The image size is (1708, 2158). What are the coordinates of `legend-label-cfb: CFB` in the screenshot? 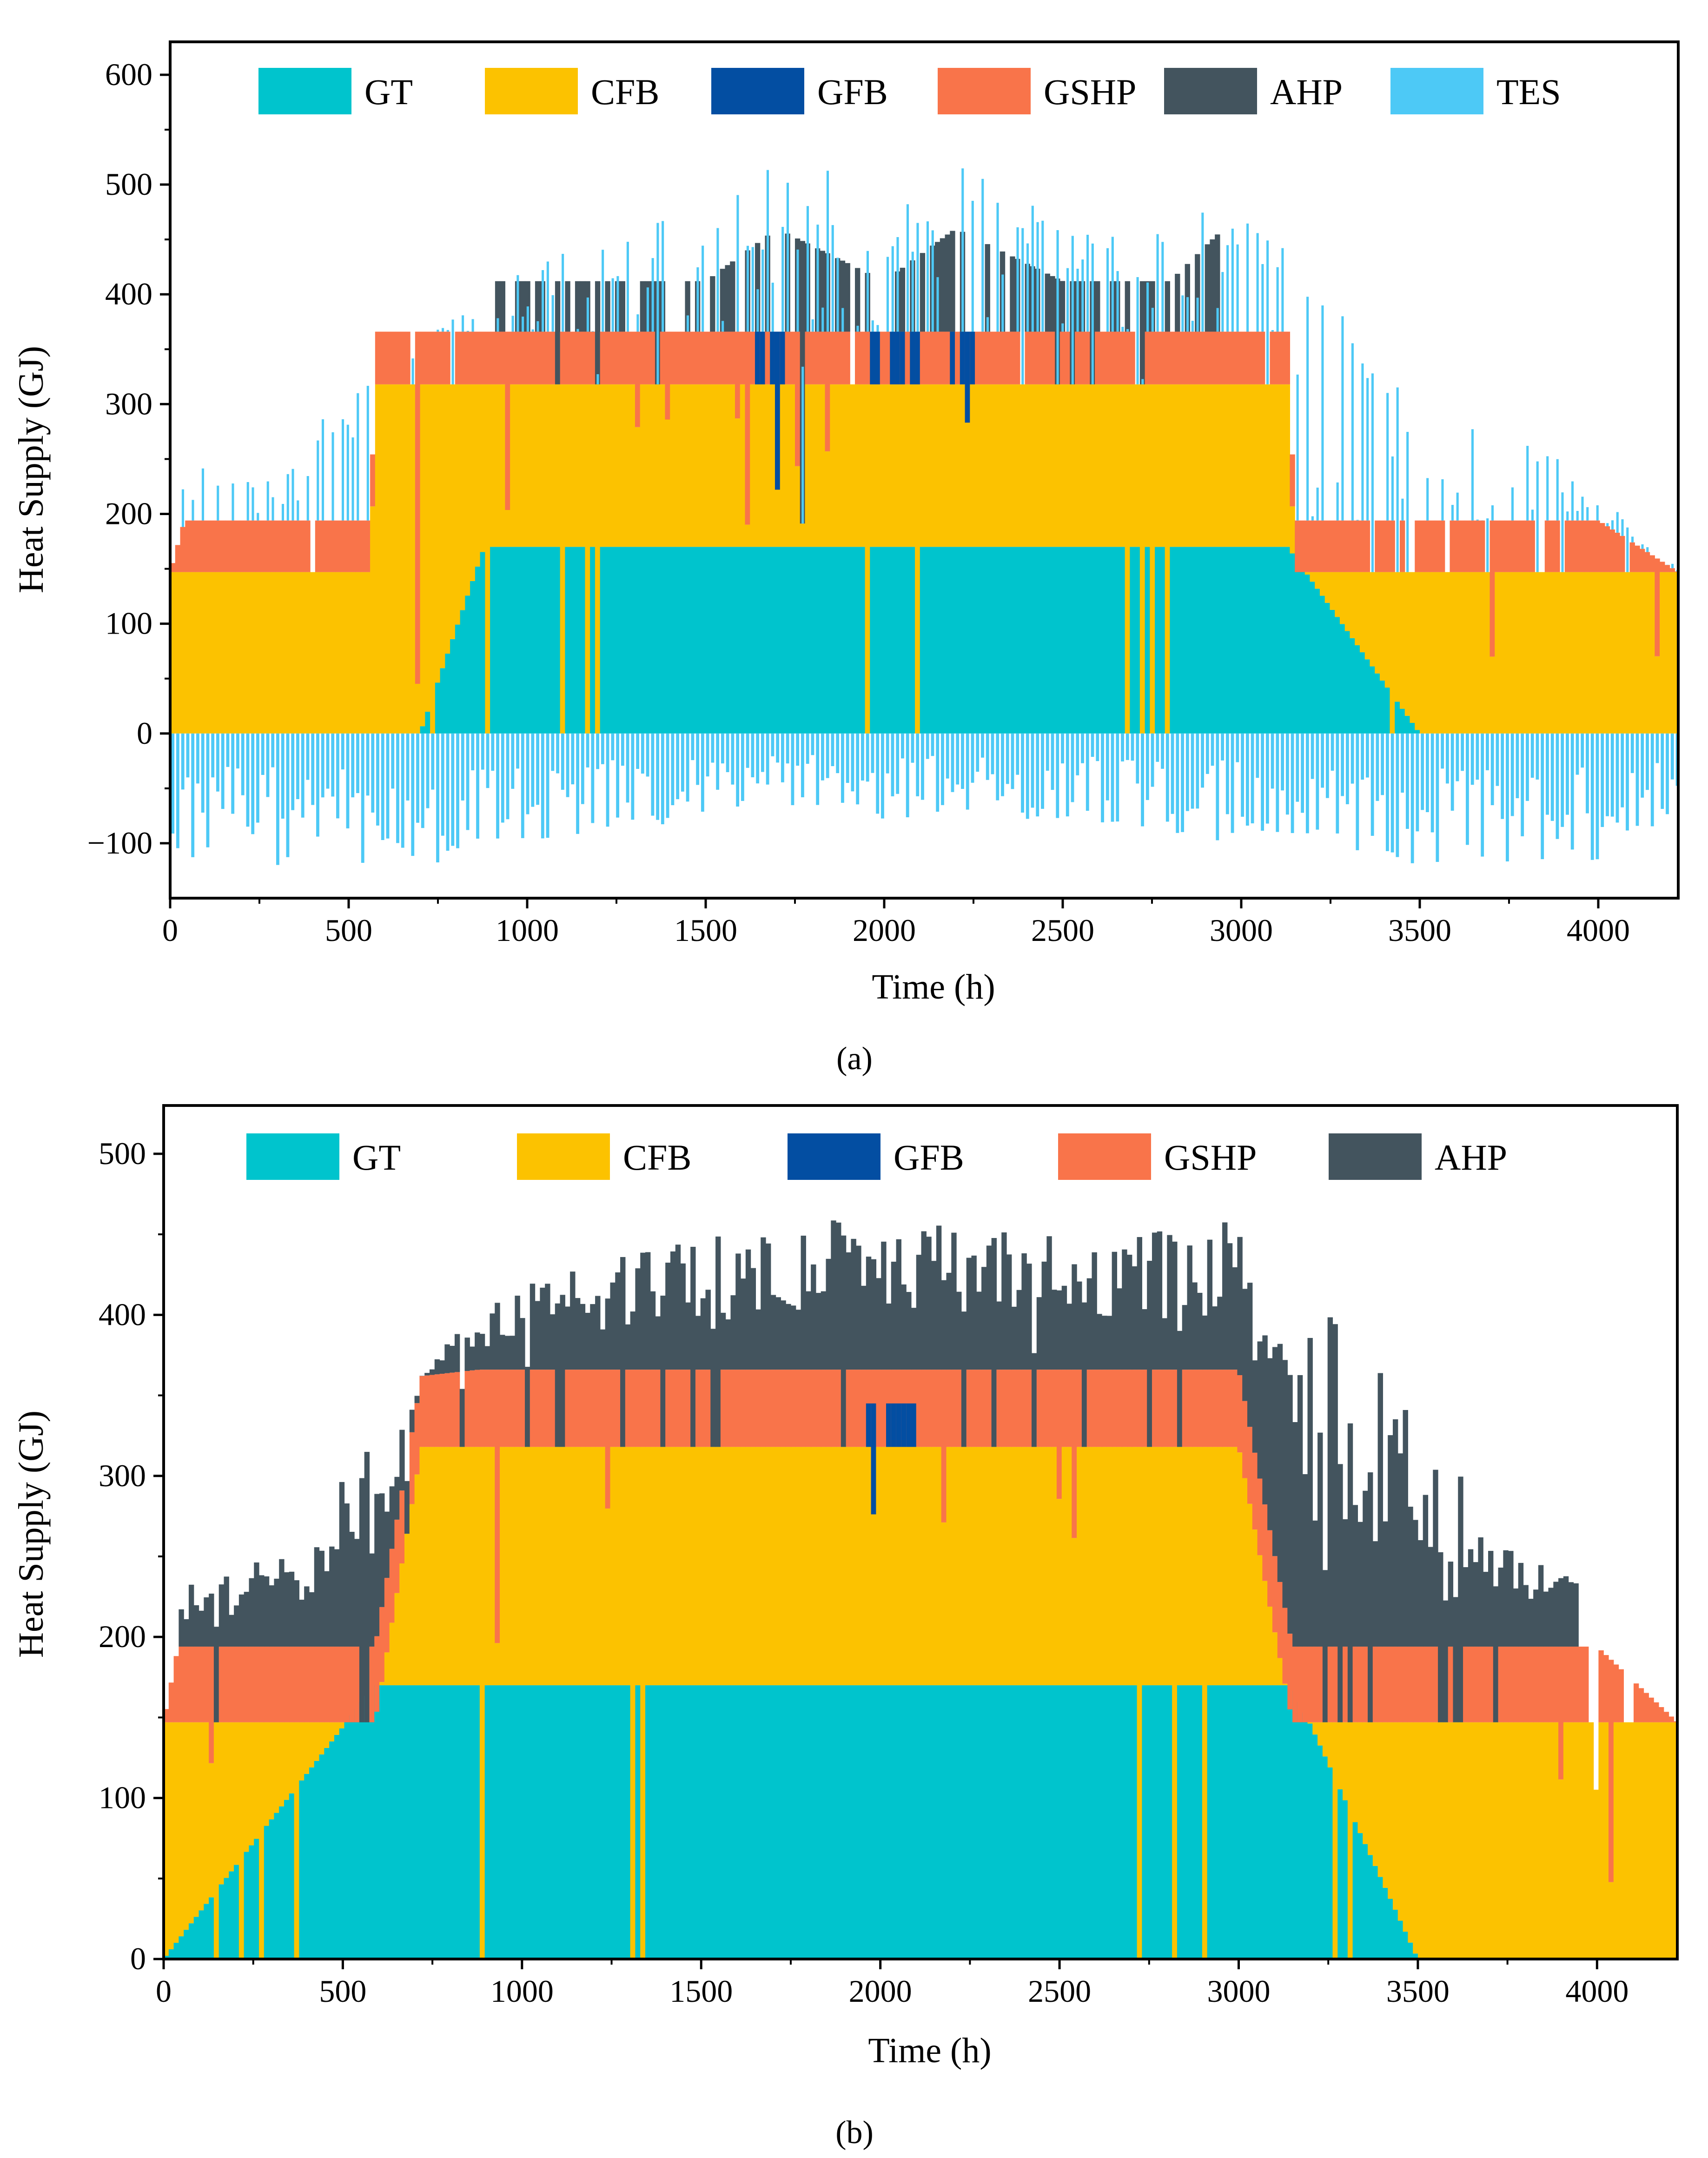 It's located at (625, 92).